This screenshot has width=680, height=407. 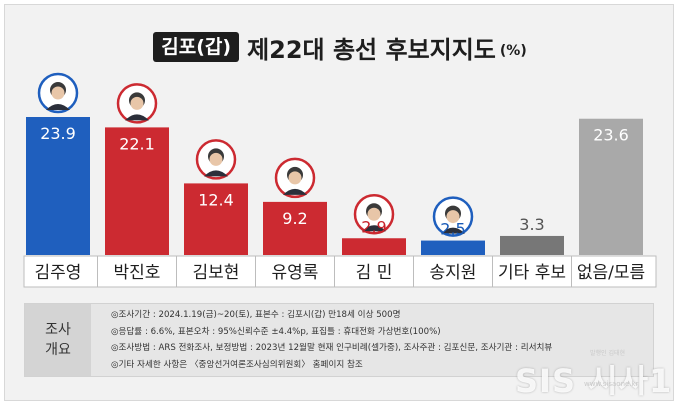 What do you see at coordinates (453, 273) in the screenshot?
I see `category-label: 송지원` at bounding box center [453, 273].